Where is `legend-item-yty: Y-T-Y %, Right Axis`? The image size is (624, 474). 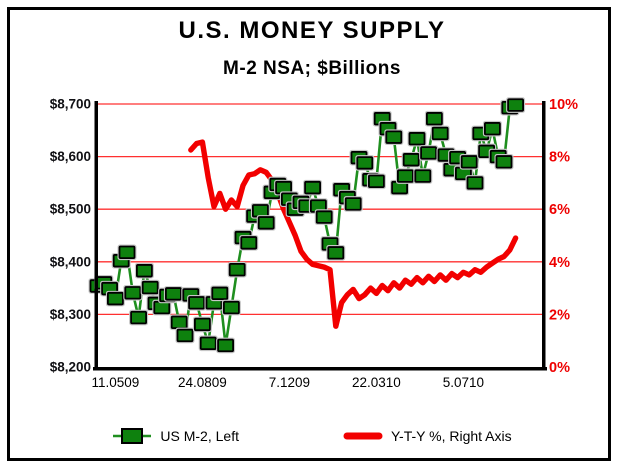
legend-item-yty: Y-T-Y %, Right Axis is located at coordinates (427, 436).